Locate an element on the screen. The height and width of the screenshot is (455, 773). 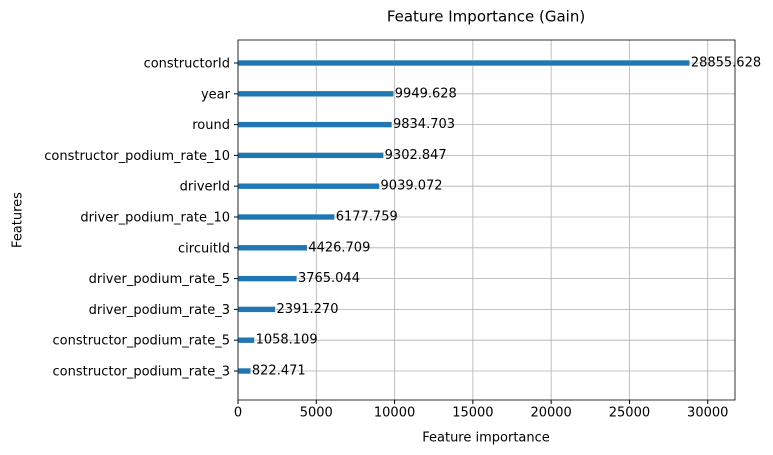
value-label: 1058.109 is located at coordinates (287, 340).